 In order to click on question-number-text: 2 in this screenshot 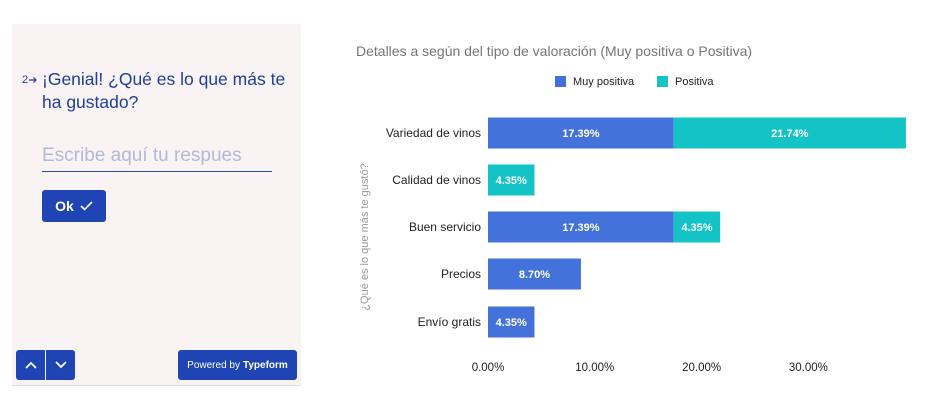, I will do `click(25, 80)`.